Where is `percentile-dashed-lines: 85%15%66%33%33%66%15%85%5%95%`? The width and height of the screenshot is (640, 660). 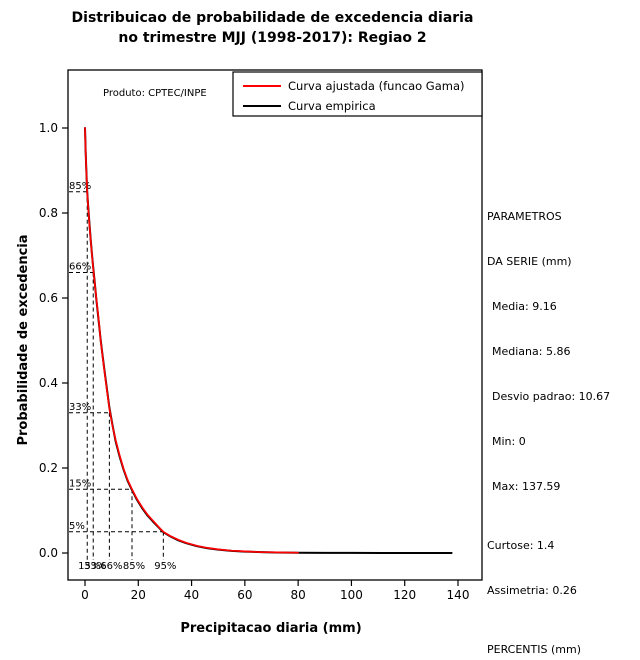
percentile-dashed-lines: 85%15%66%33%33%66%15%85%5%95% is located at coordinates (122, 376).